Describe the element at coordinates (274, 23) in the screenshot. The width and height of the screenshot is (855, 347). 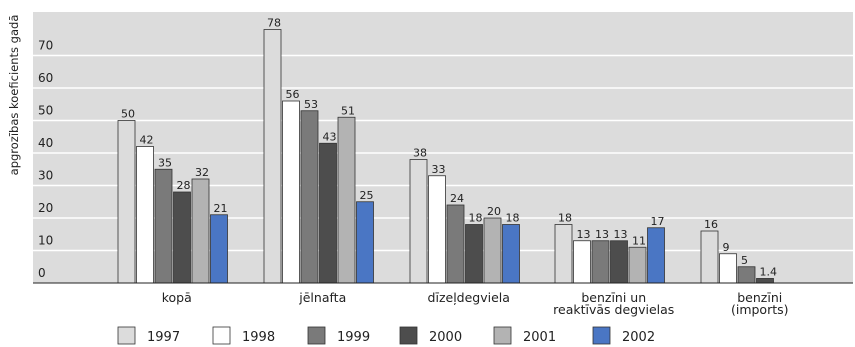
I see `value-label: 78` at that location.